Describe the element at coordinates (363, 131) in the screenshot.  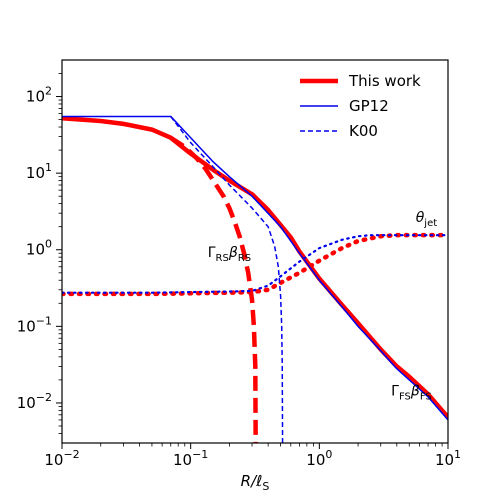
I see `legend-label-k00: K00` at that location.